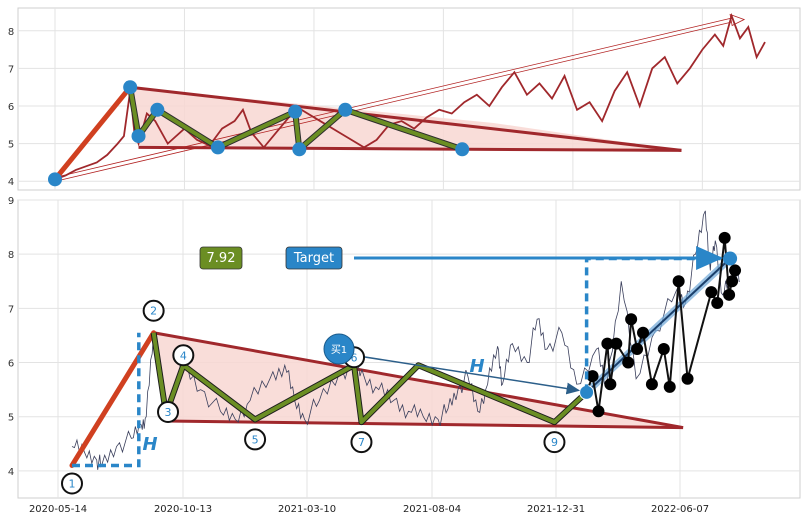  Describe the element at coordinates (11, 69) in the screenshot. I see `top-y-tick: 7` at that location.